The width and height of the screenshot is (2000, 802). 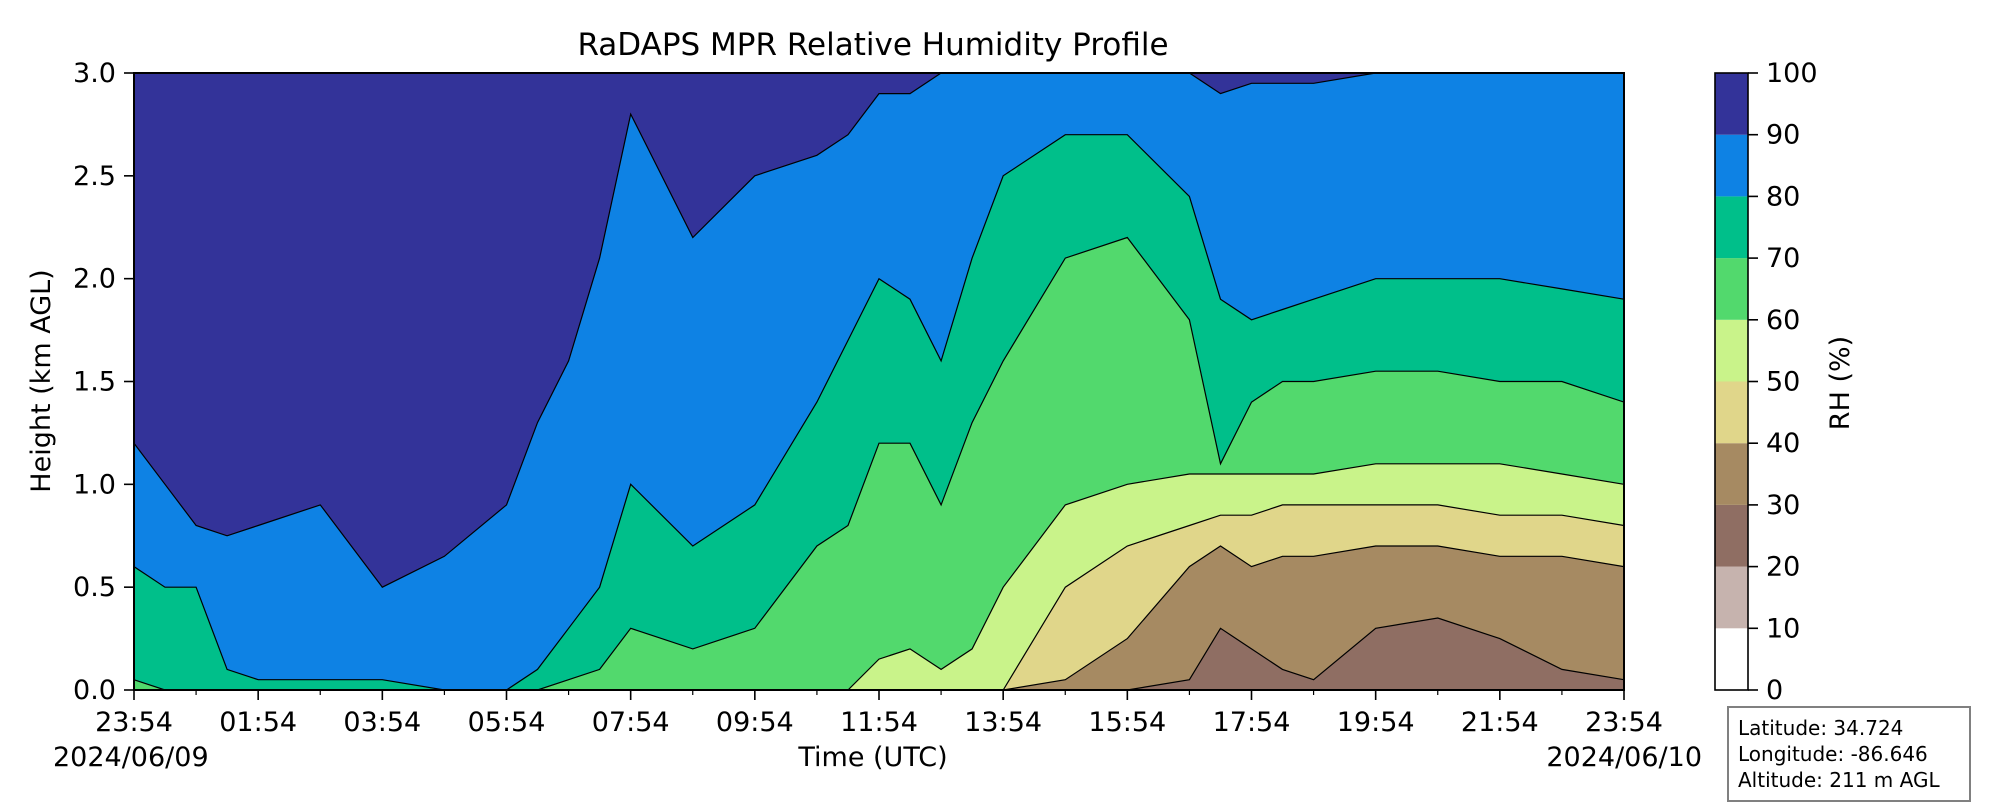 I want to click on colorbar-tick-label: 50, so click(x=1783, y=382).